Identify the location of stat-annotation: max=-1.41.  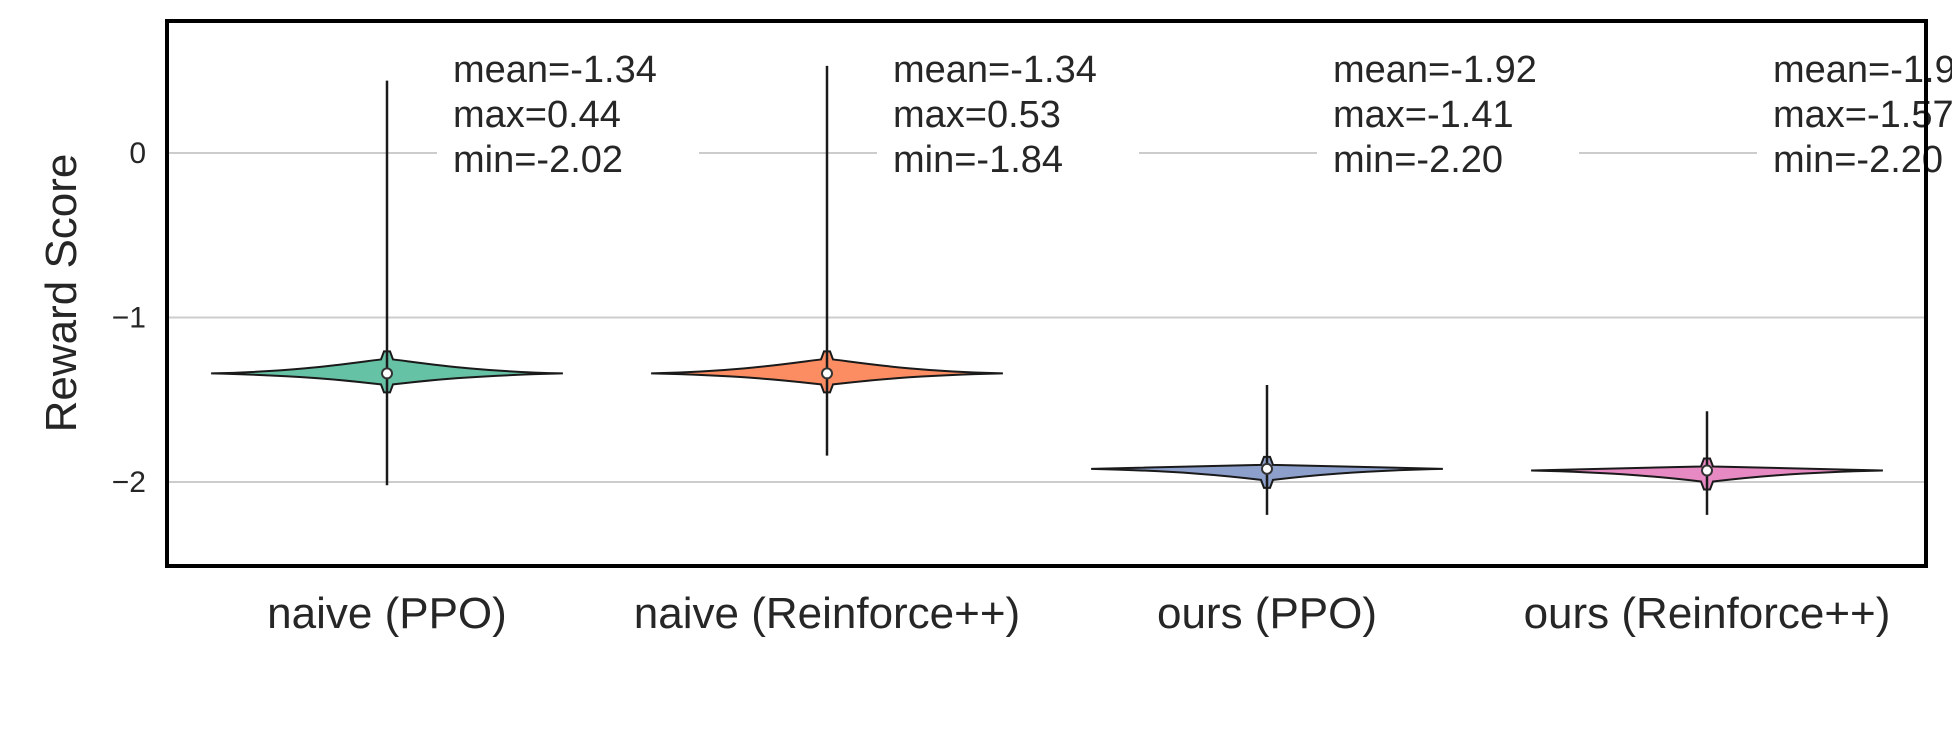
(1423, 115).